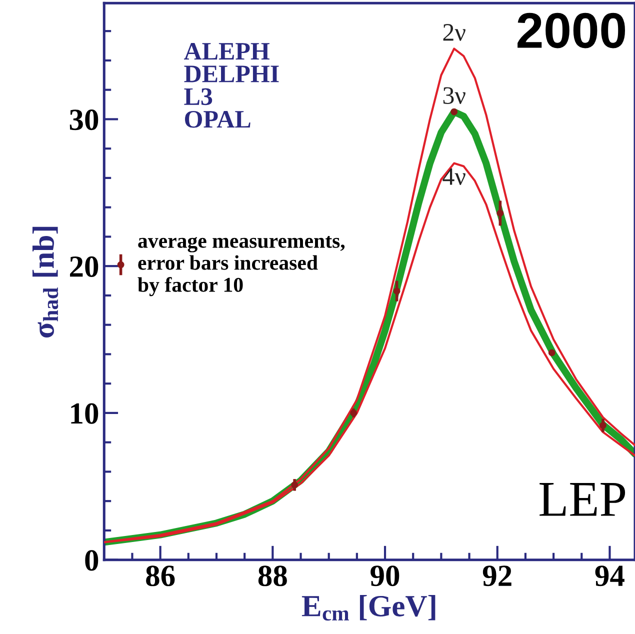 The image size is (635, 634). I want to click on x-tick-label: 94, so click(609, 576).